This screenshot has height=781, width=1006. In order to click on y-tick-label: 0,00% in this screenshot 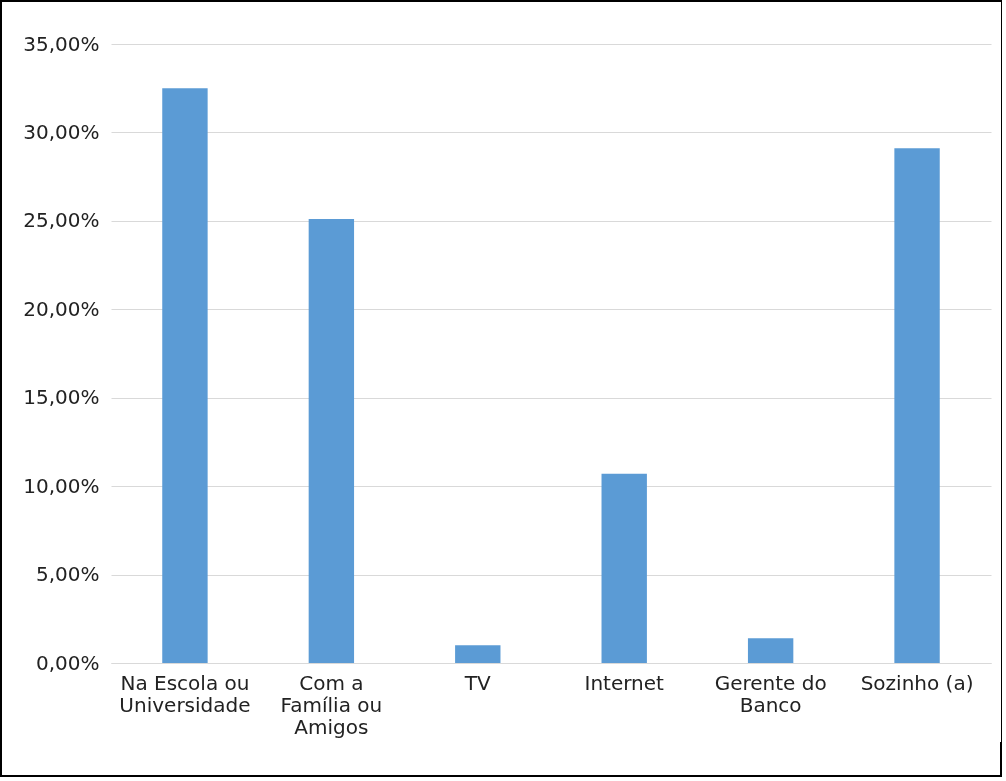, I will do `click(67, 662)`.